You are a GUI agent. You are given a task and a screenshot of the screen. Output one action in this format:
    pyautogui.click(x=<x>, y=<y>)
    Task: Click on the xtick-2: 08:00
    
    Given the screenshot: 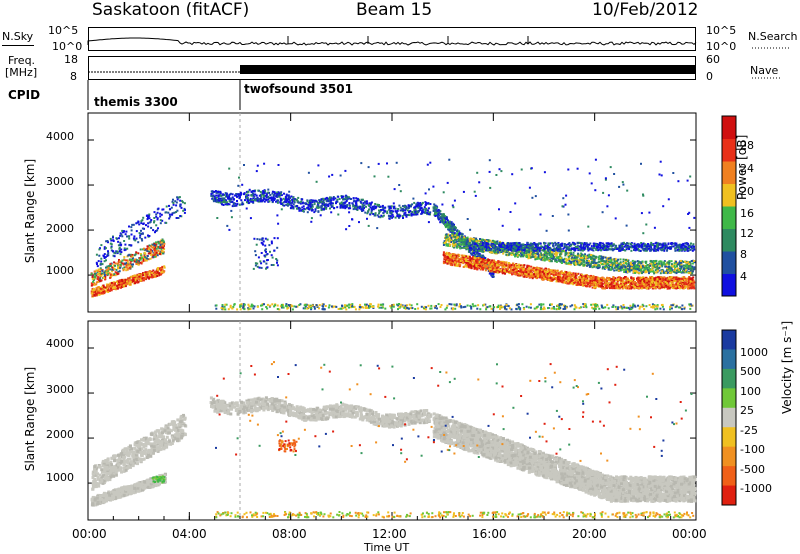 What is the action you would take?
    pyautogui.click(x=289, y=534)
    